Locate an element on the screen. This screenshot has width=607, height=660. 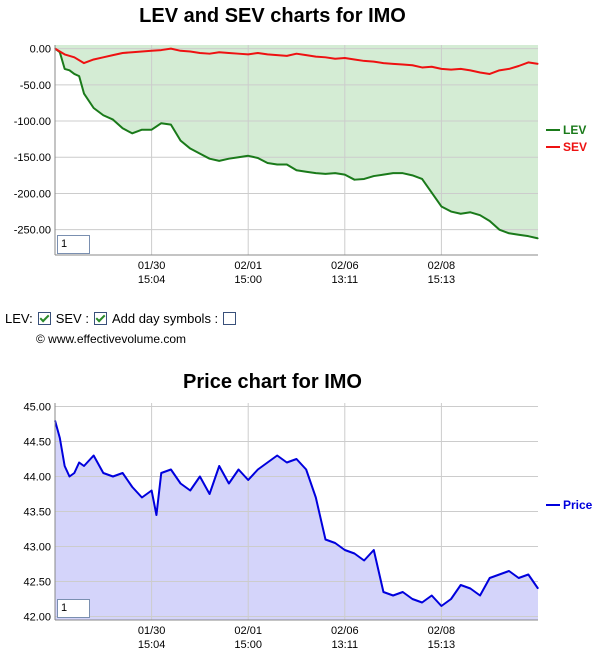
x-tick-label: 15:04 is located at coordinates (152, 280).